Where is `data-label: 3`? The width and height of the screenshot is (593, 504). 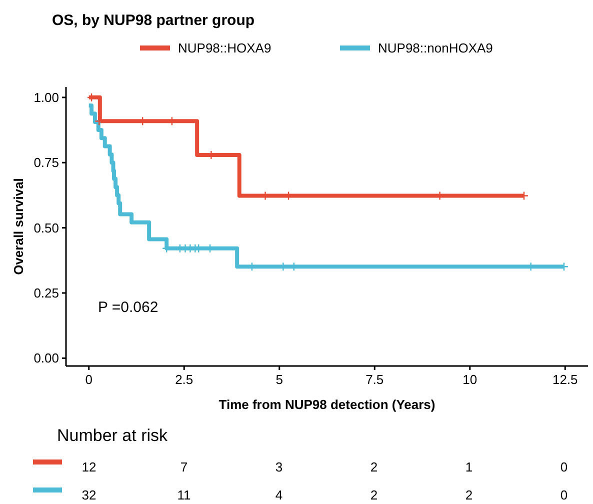
data-label: 3 is located at coordinates (279, 467).